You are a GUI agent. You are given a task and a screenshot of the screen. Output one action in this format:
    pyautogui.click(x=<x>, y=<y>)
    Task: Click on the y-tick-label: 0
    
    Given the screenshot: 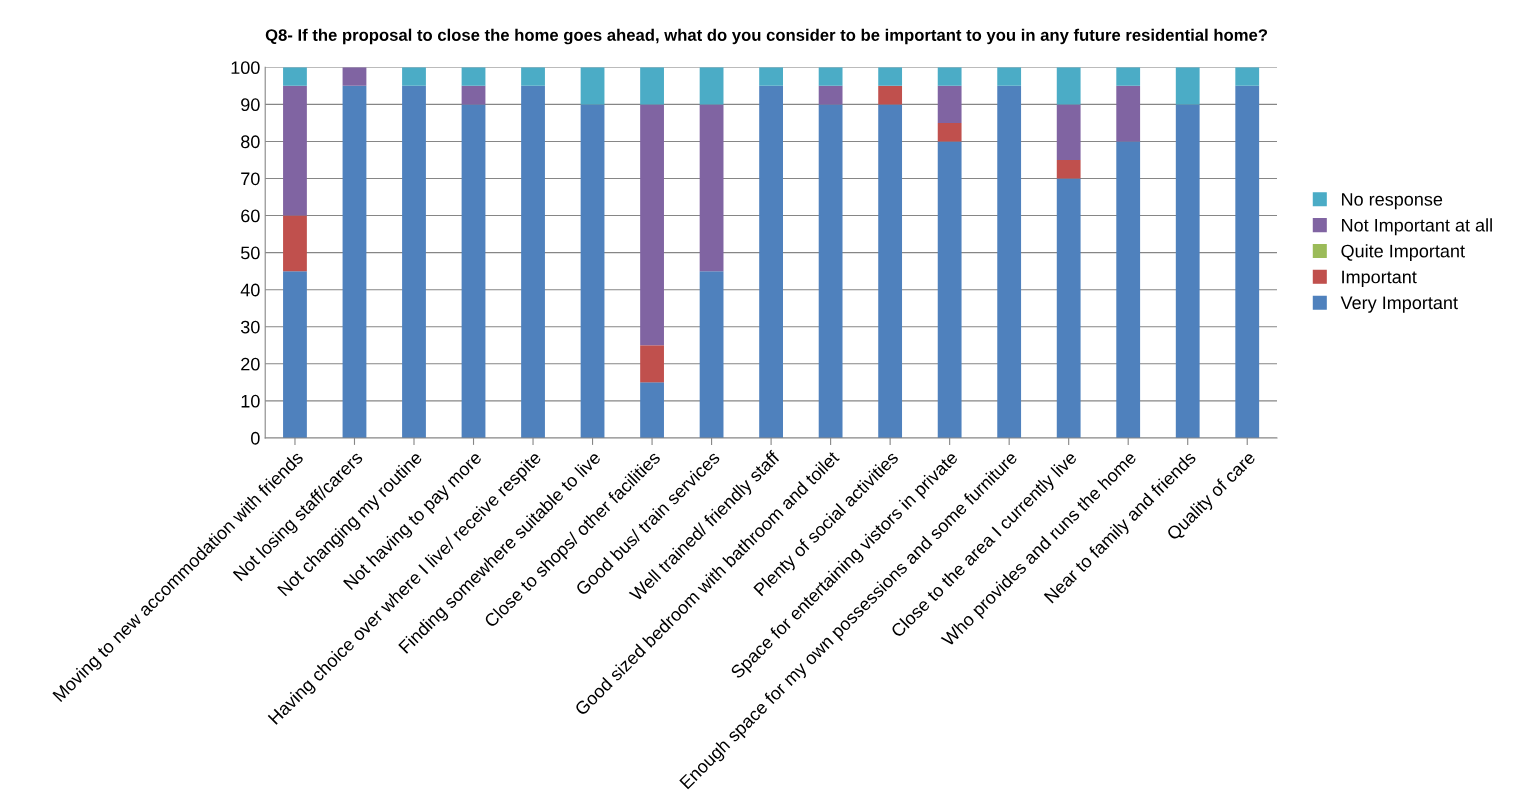 What is the action you would take?
    pyautogui.click(x=255, y=438)
    